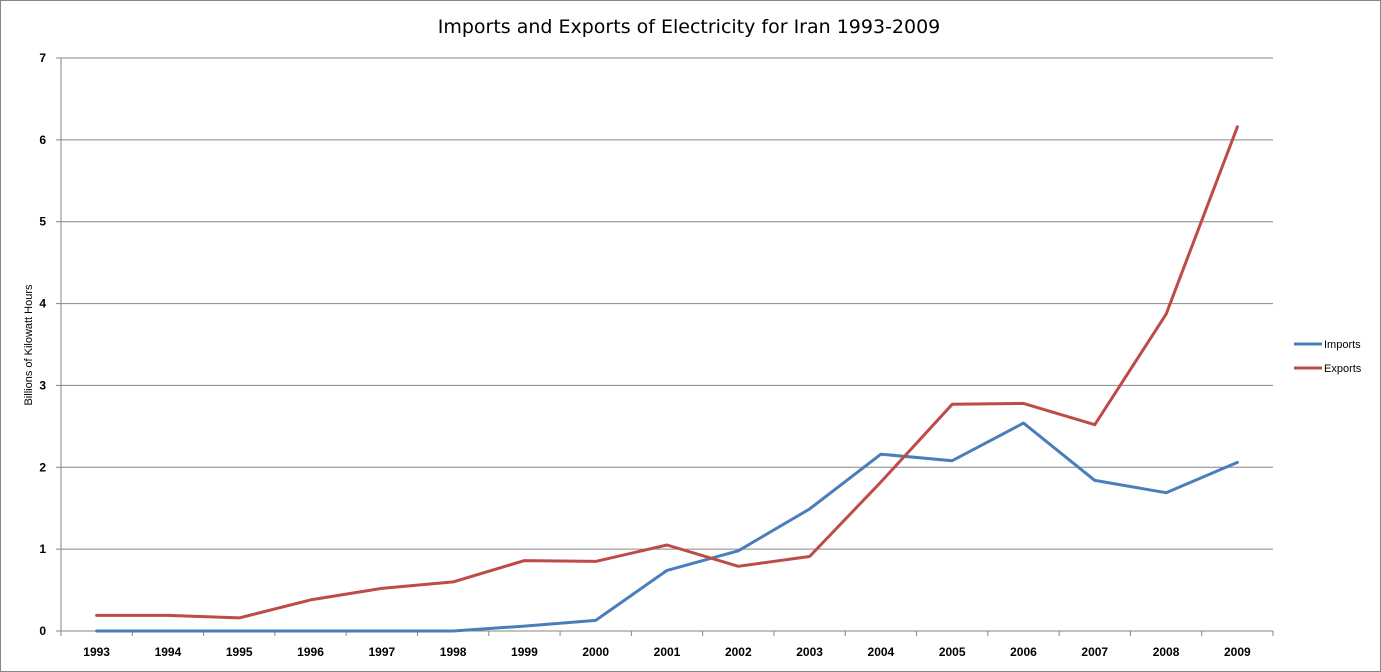  What do you see at coordinates (1237, 652) in the screenshot?
I see `x-tick-label: 2009` at bounding box center [1237, 652].